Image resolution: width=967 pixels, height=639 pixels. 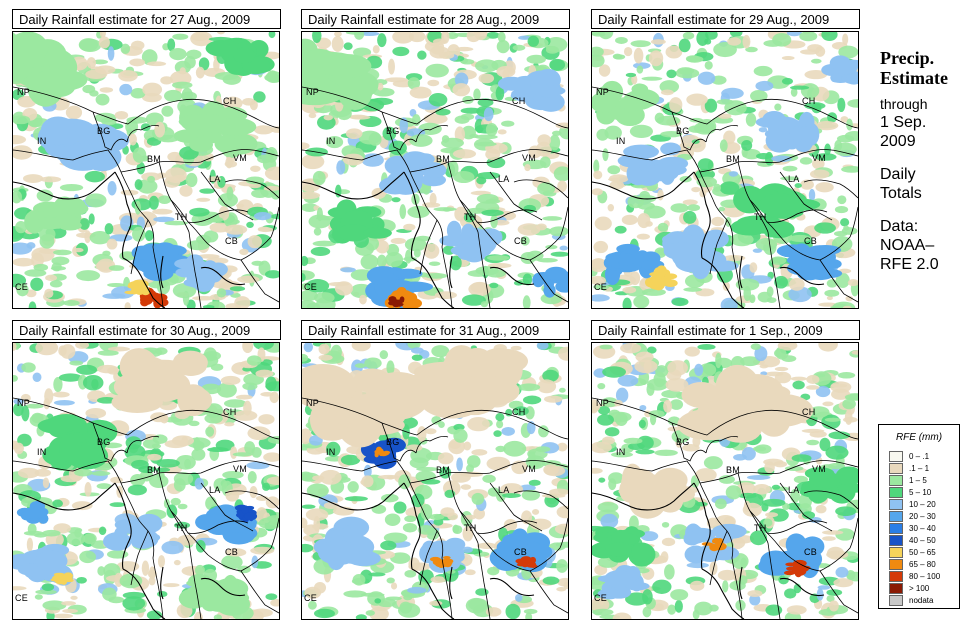 I want to click on label-np: NP, so click(x=313, y=403).